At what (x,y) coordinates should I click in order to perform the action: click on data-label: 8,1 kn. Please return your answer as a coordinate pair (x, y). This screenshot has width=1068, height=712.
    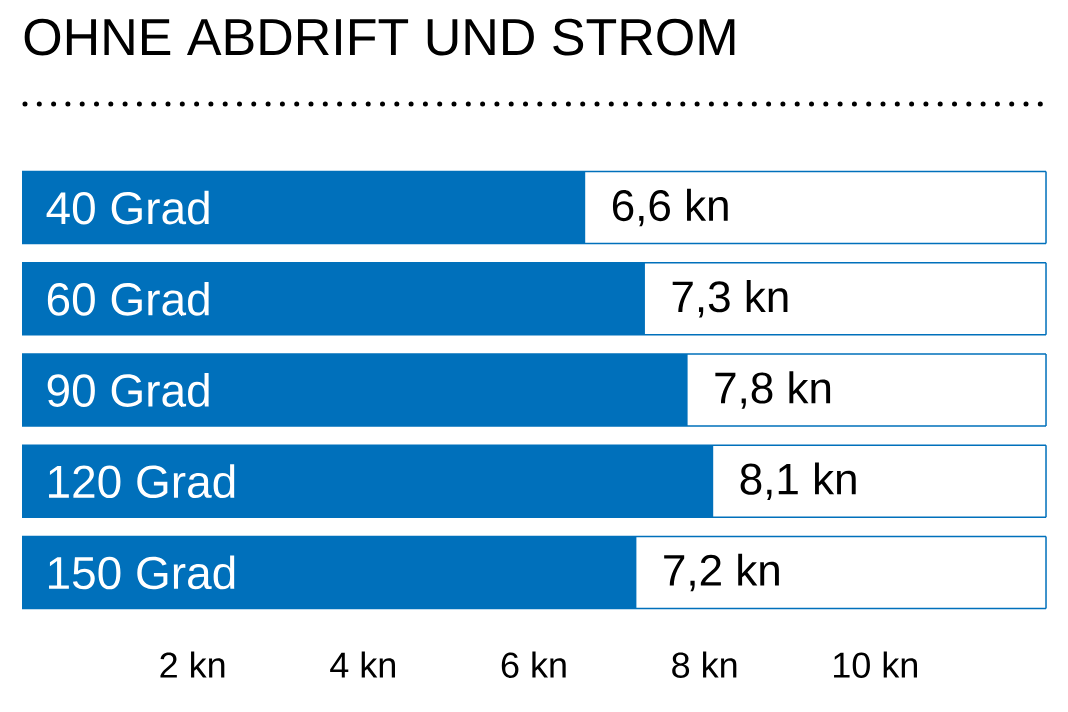
    Looking at the image, I should click on (798, 481).